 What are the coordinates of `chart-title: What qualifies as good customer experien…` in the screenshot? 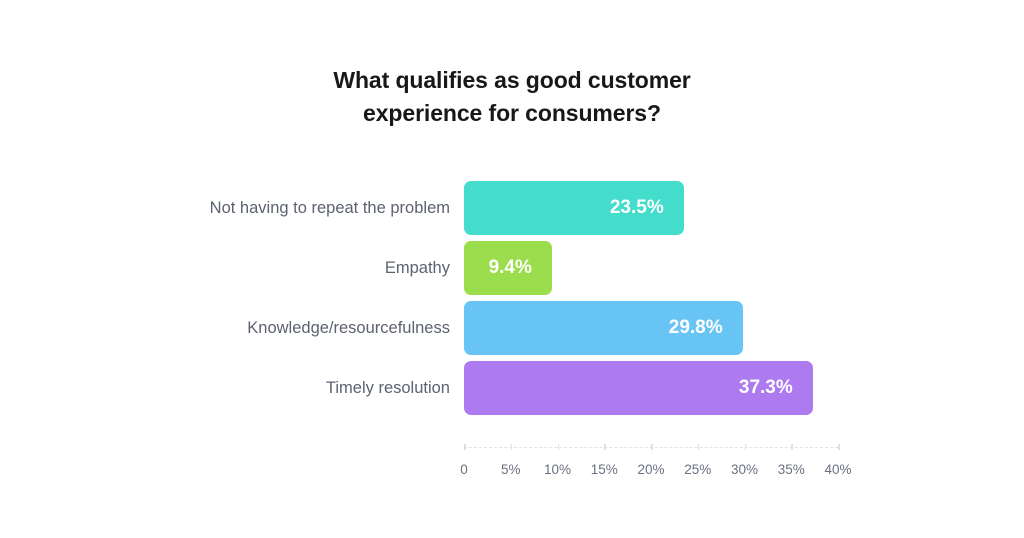 It's located at (512, 96).